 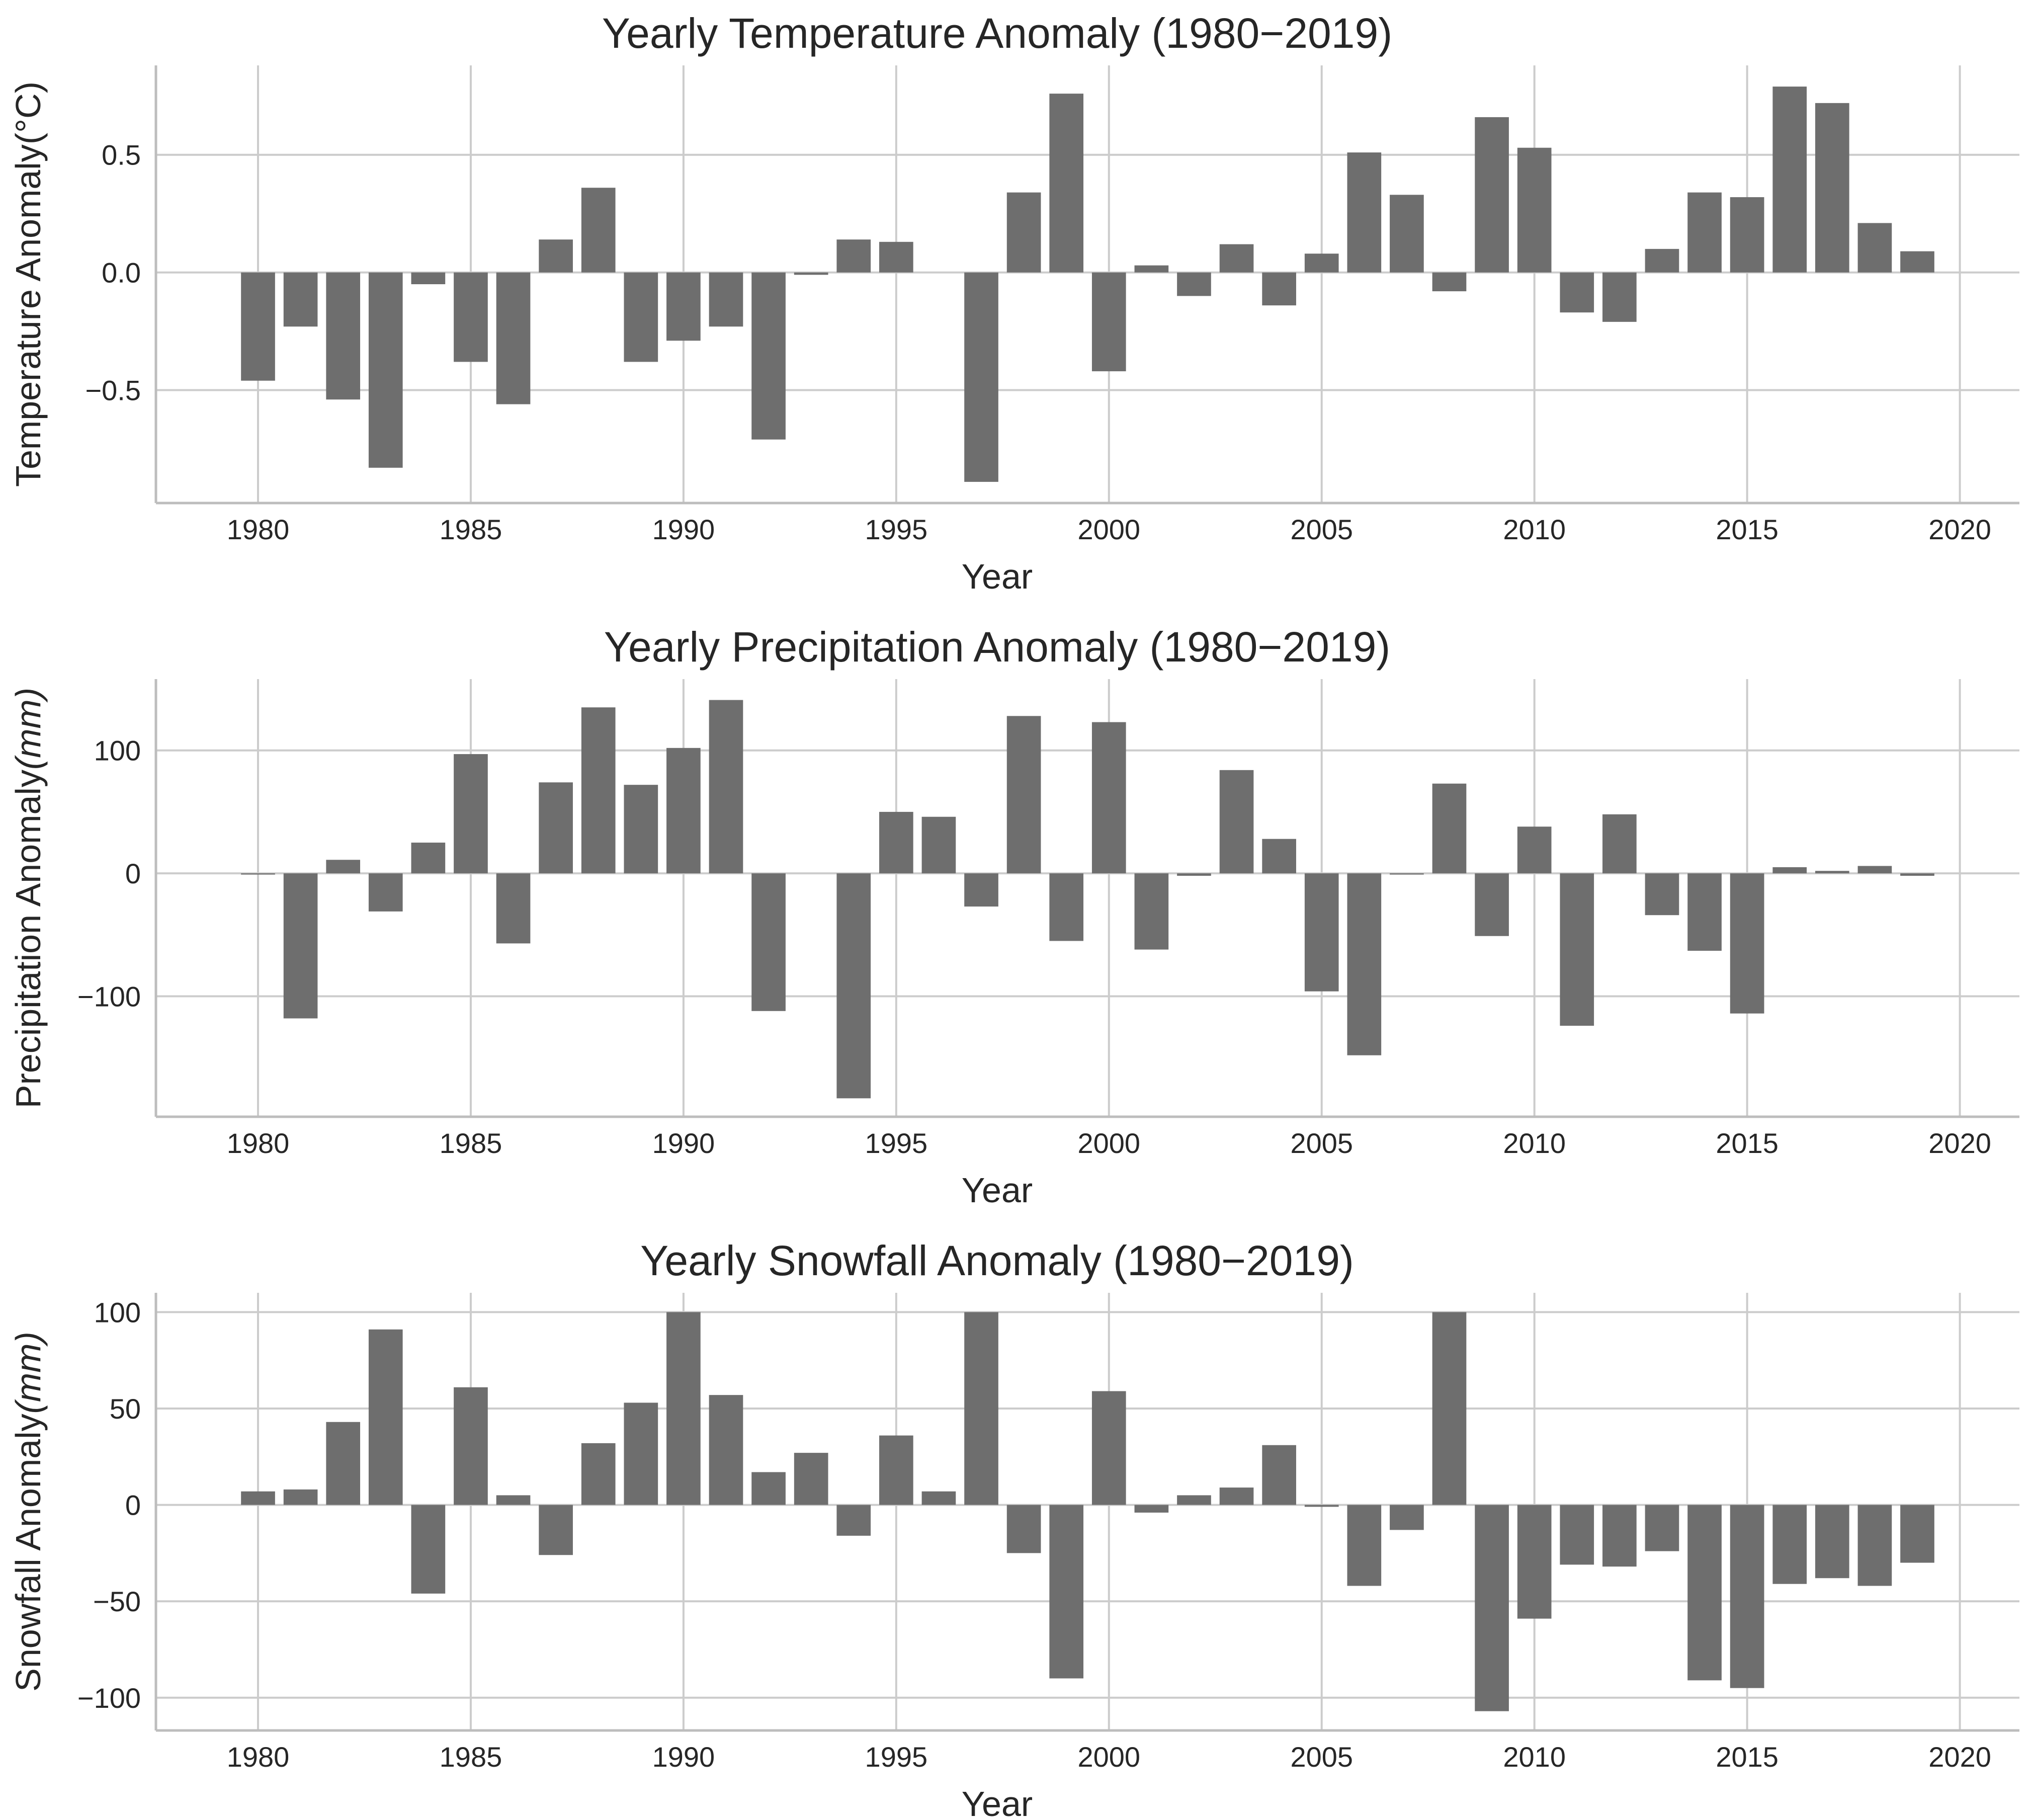 I want to click on precipitation-bar-2011, so click(x=1577, y=950).